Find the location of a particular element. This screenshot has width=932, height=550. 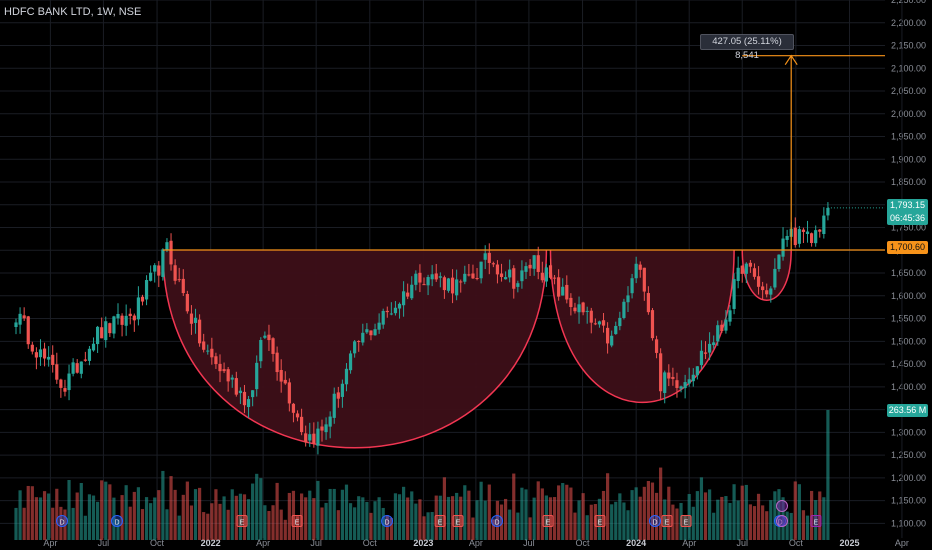

y-tick-label: 2,000.00 is located at coordinates (908, 114).